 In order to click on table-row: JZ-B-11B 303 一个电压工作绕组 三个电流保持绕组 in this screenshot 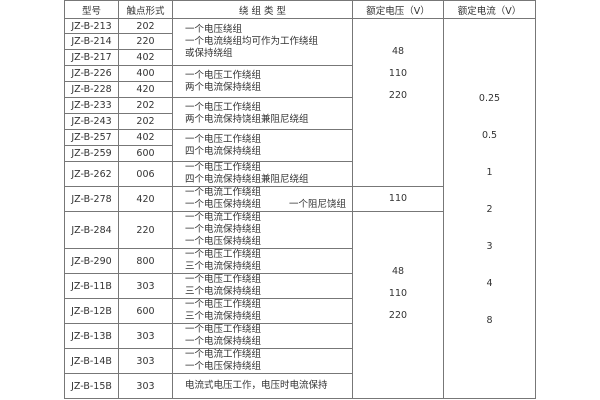, I will do `click(300, 286)`.